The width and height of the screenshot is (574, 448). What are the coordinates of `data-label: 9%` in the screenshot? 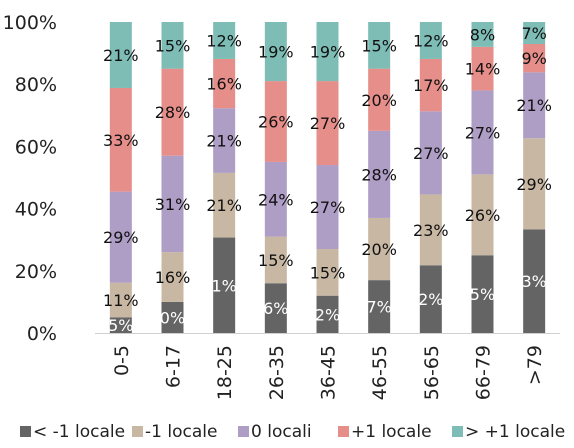 It's located at (533, 58).